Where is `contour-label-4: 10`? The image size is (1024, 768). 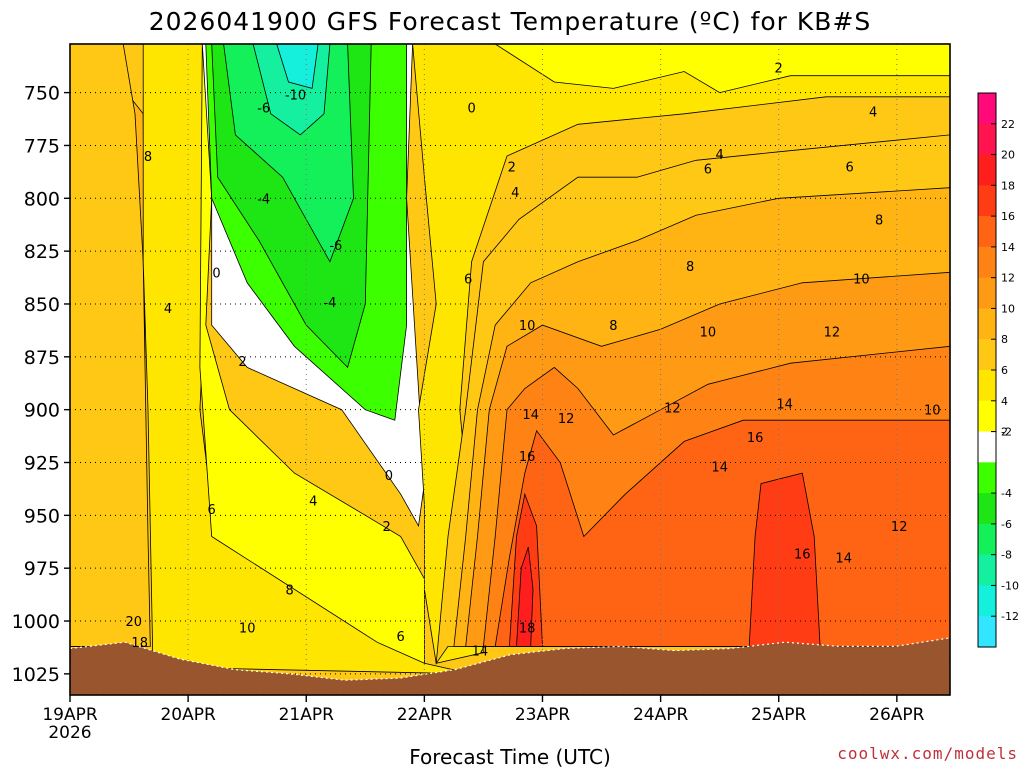
contour-label-4: 10 is located at coordinates (247, 628).